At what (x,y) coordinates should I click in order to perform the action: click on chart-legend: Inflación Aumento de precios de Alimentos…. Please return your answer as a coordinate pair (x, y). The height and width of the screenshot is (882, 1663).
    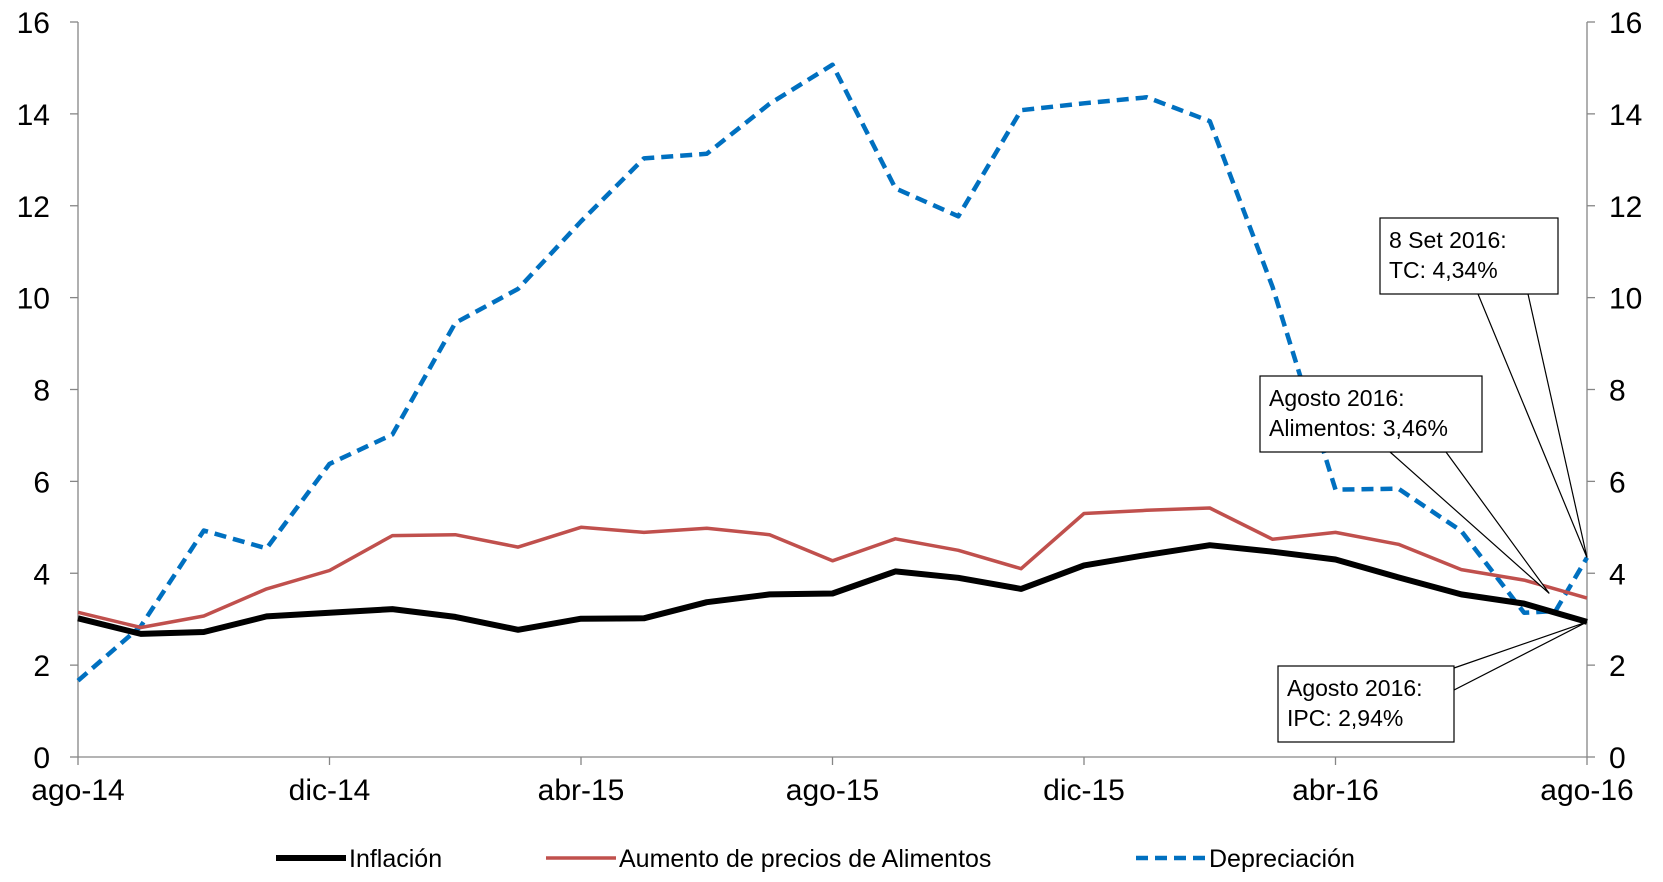
    Looking at the image, I should click on (815, 859).